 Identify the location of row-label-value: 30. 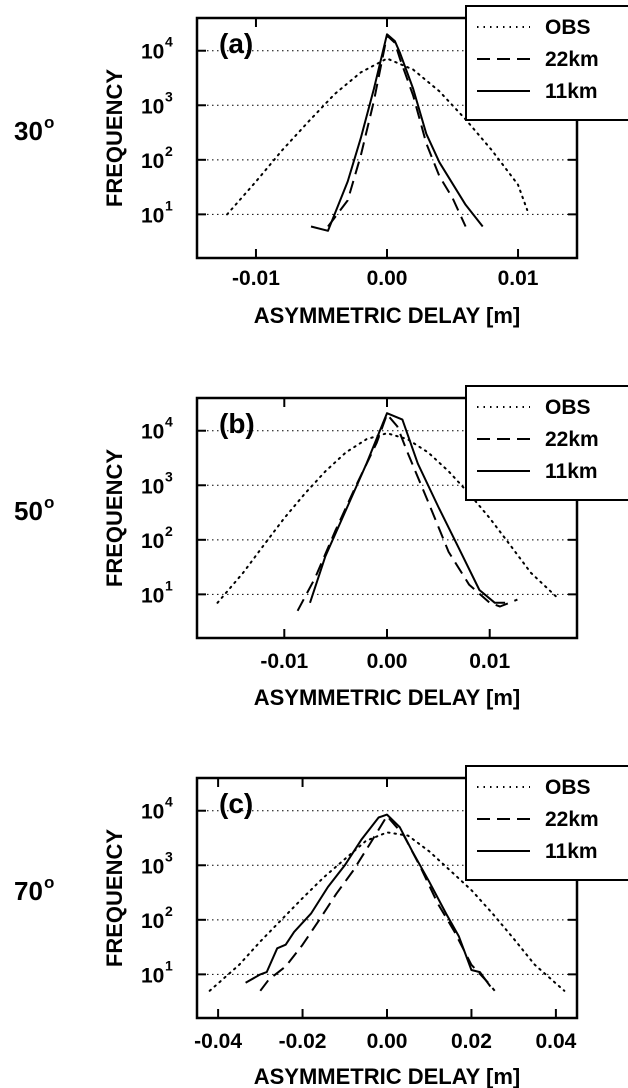
(28, 131).